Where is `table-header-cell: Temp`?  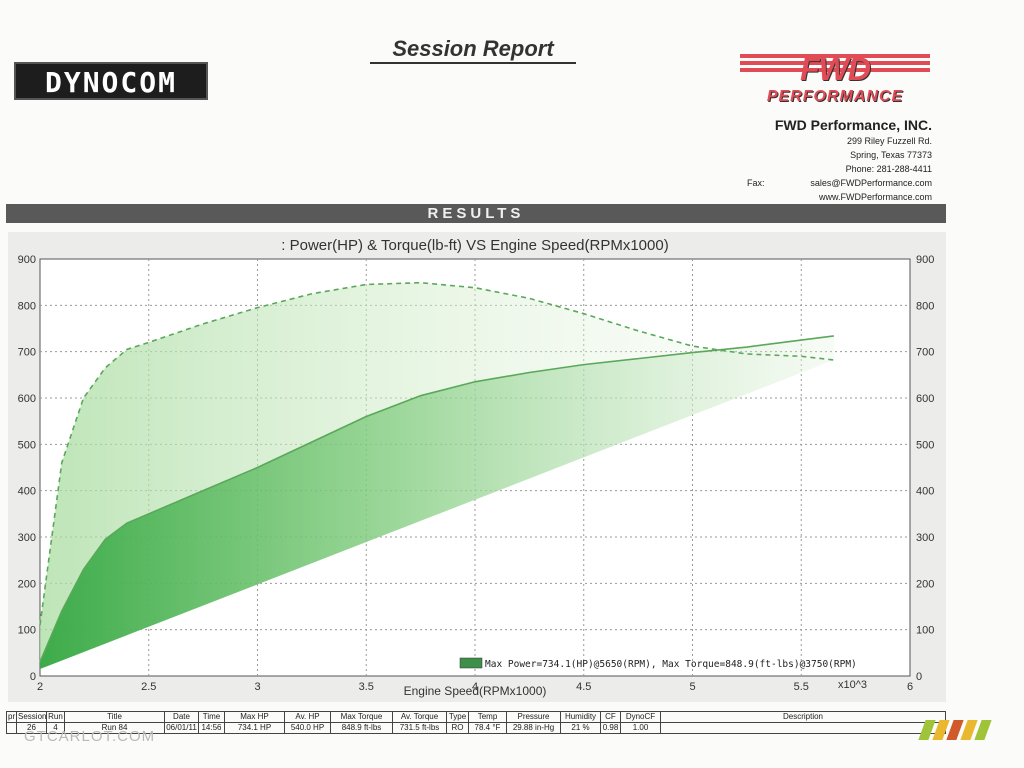
table-header-cell: Temp is located at coordinates (487, 717).